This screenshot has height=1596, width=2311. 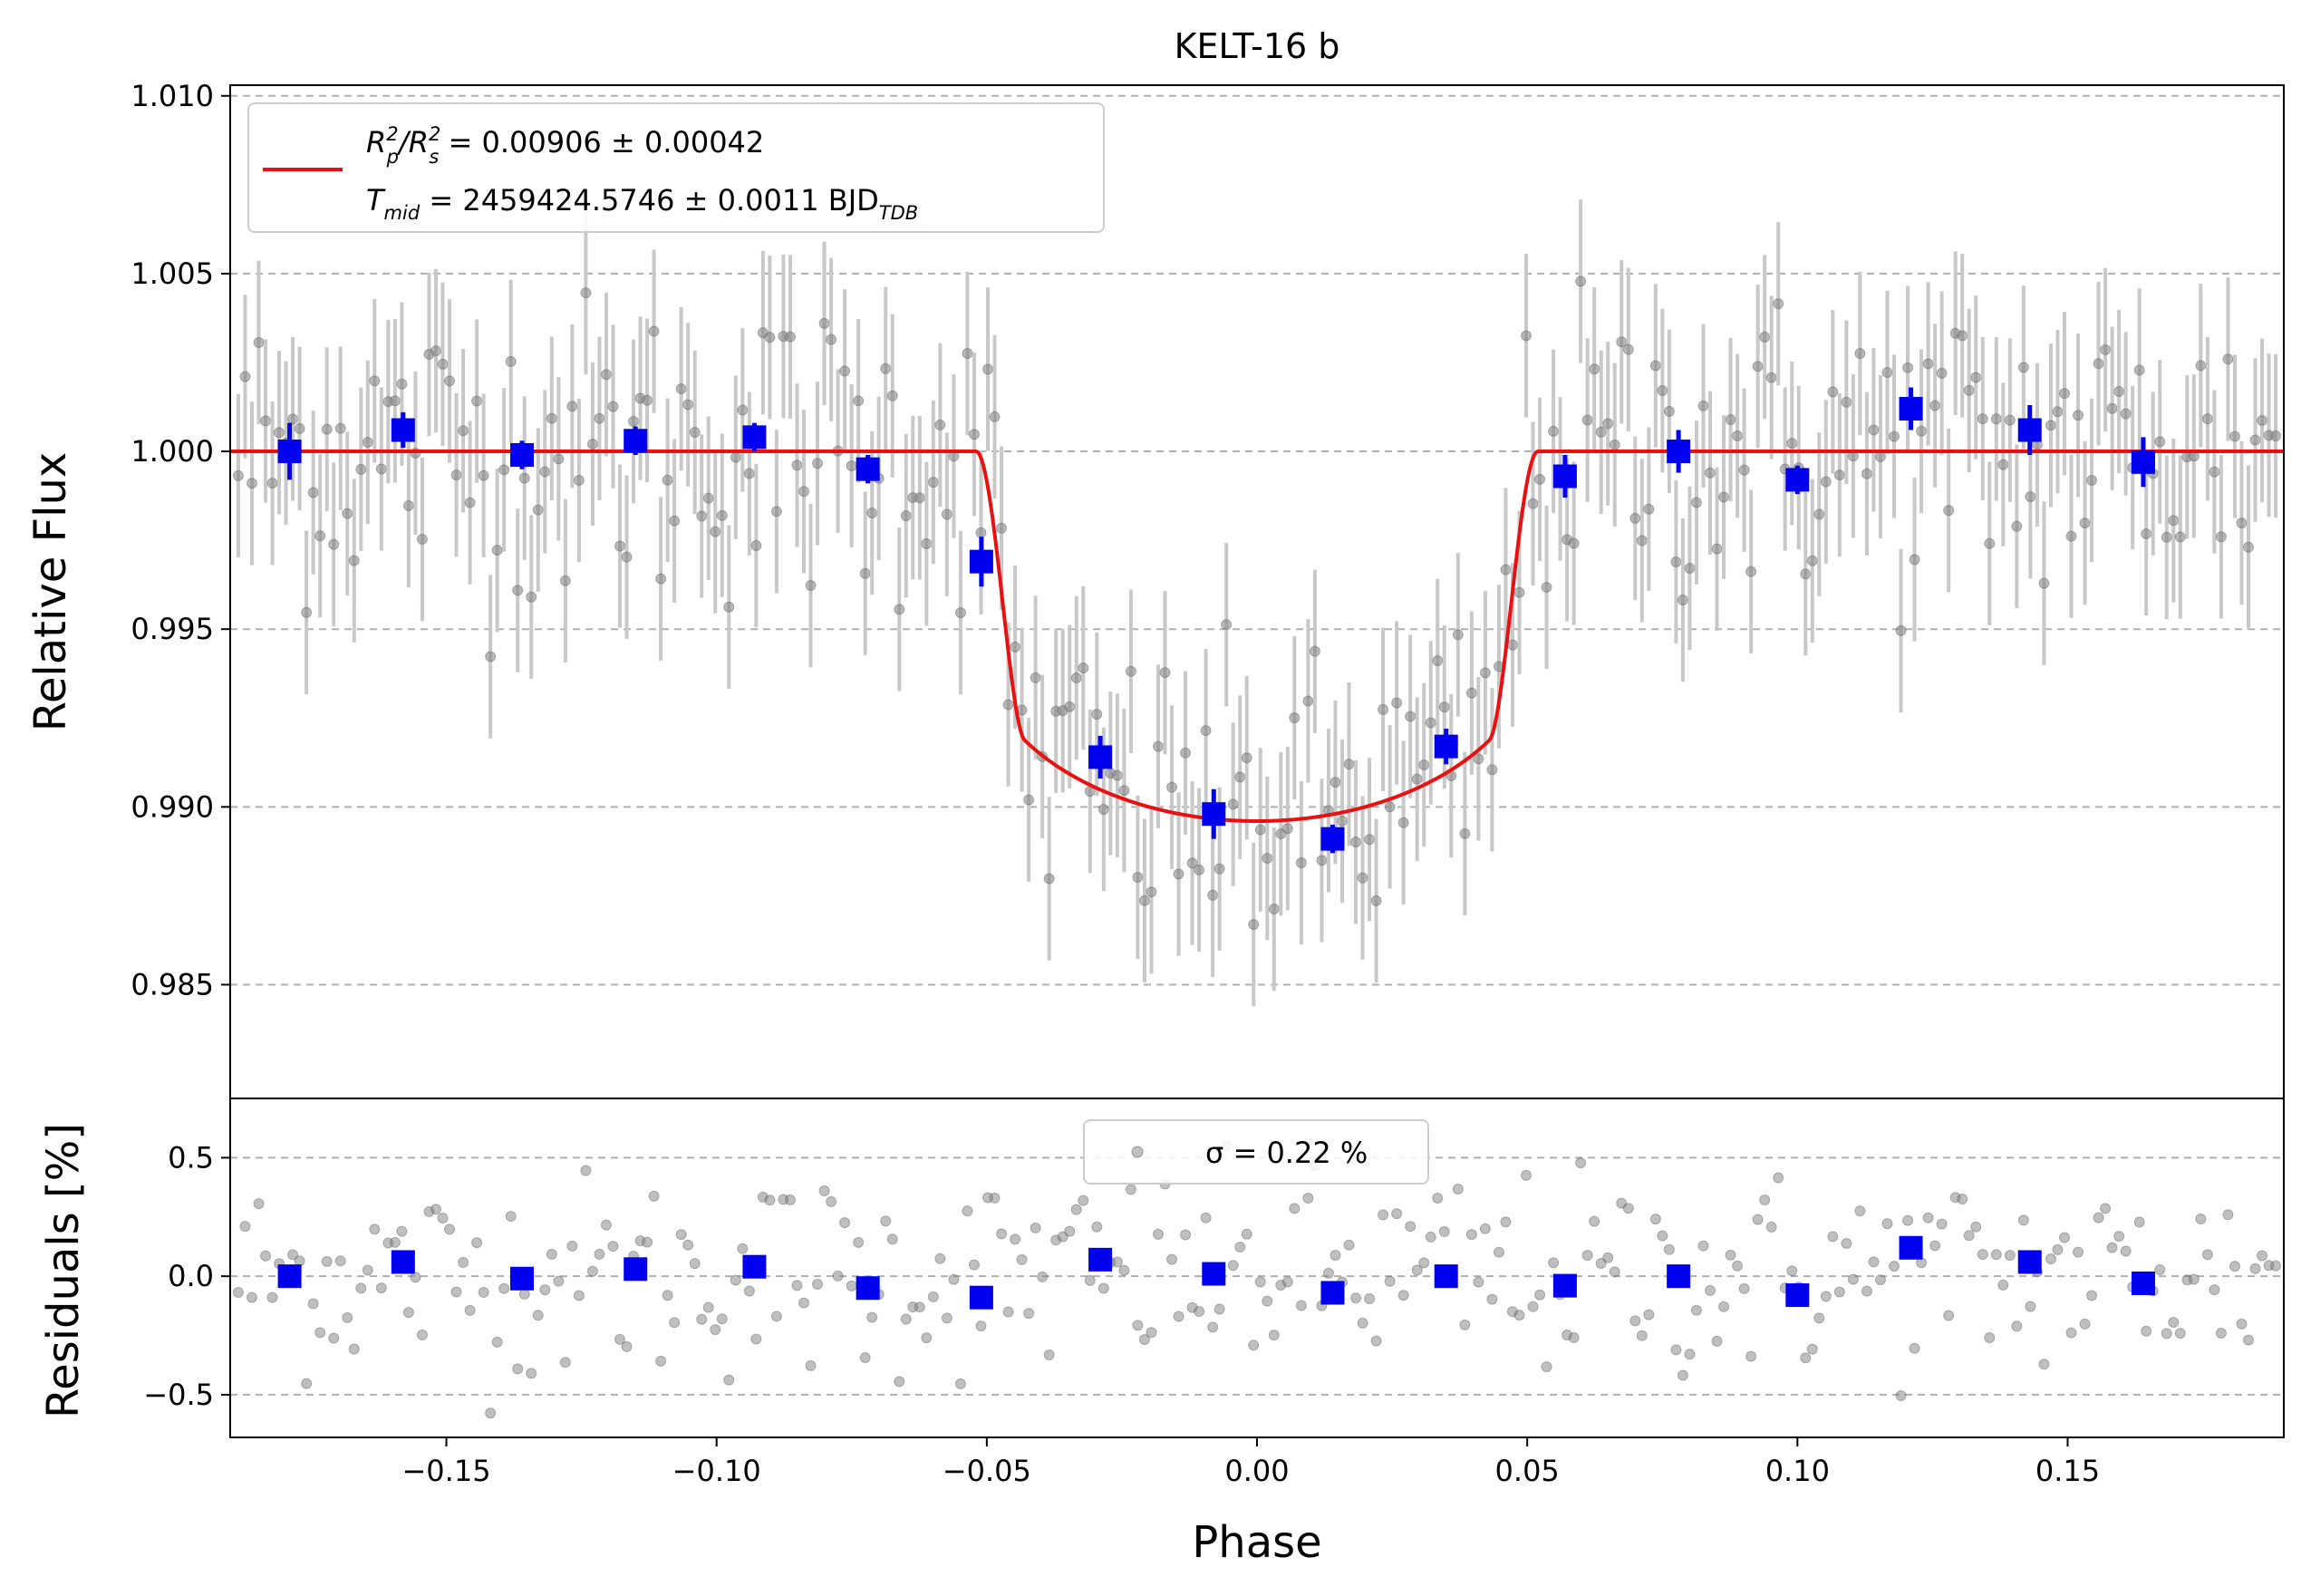 I want to click on residuals-legend-text: σ = 0.22 %, so click(x=1286, y=1153).